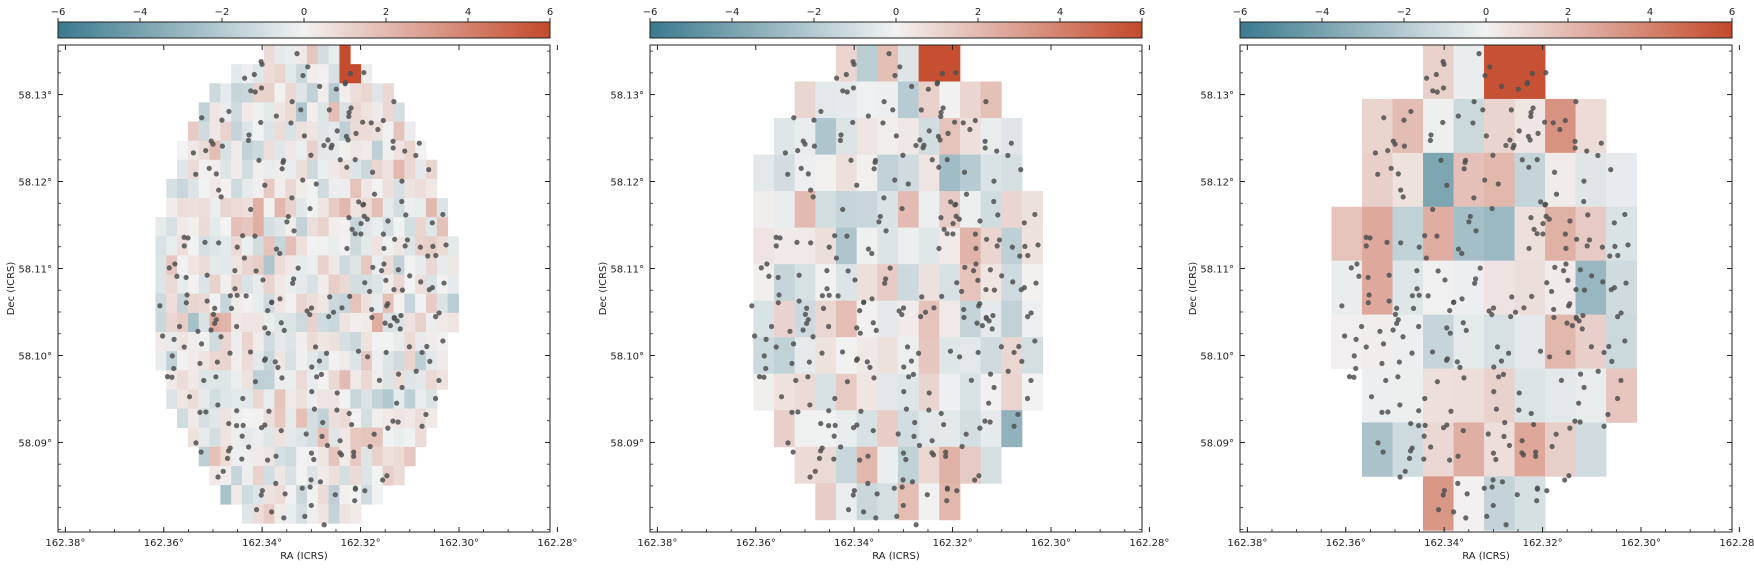 The height and width of the screenshot is (572, 1754). What do you see at coordinates (303, 289) in the screenshot?
I see `scatter-points` at bounding box center [303, 289].